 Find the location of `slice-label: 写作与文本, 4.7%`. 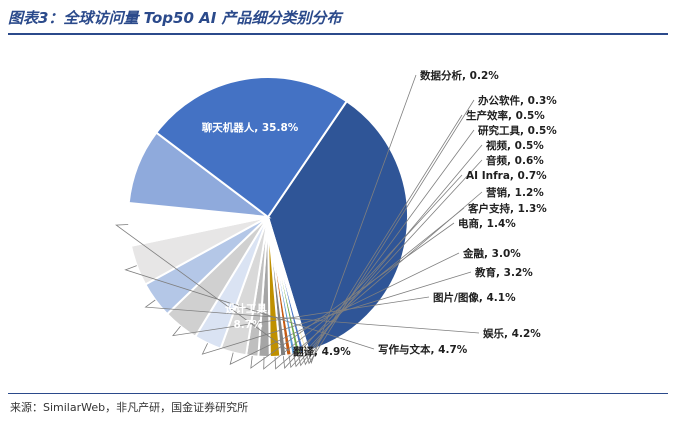

slice-label: 写作与文本, 4.7% is located at coordinates (423, 349).